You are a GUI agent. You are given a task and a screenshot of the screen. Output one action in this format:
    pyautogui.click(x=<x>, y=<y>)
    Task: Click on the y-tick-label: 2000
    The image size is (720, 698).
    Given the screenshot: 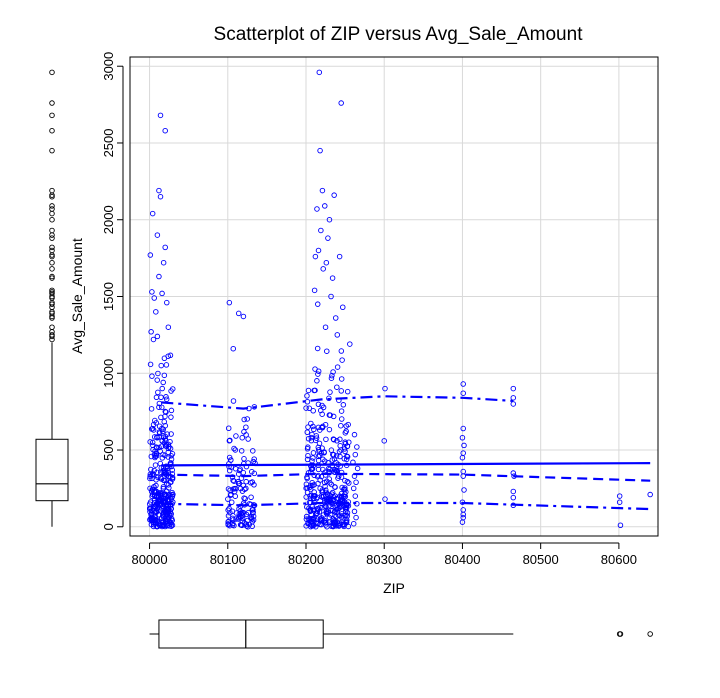 What is the action you would take?
    pyautogui.click(x=108, y=219)
    